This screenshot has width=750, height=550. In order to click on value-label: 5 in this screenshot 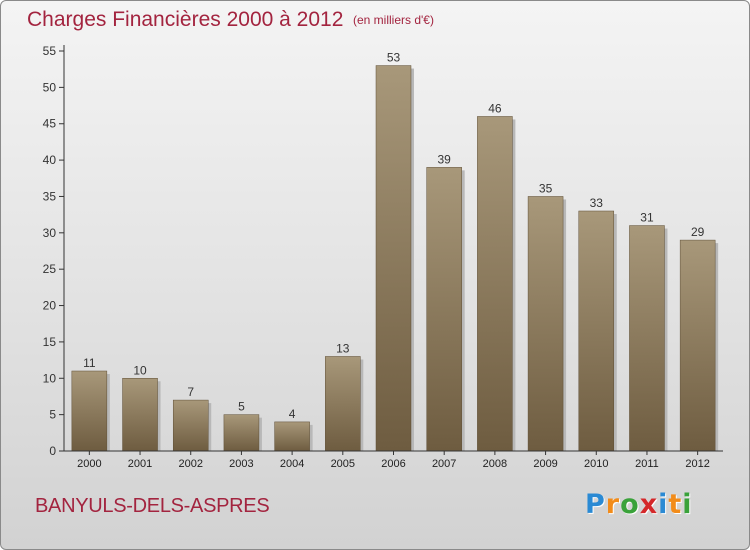, I will do `click(241, 407)`.